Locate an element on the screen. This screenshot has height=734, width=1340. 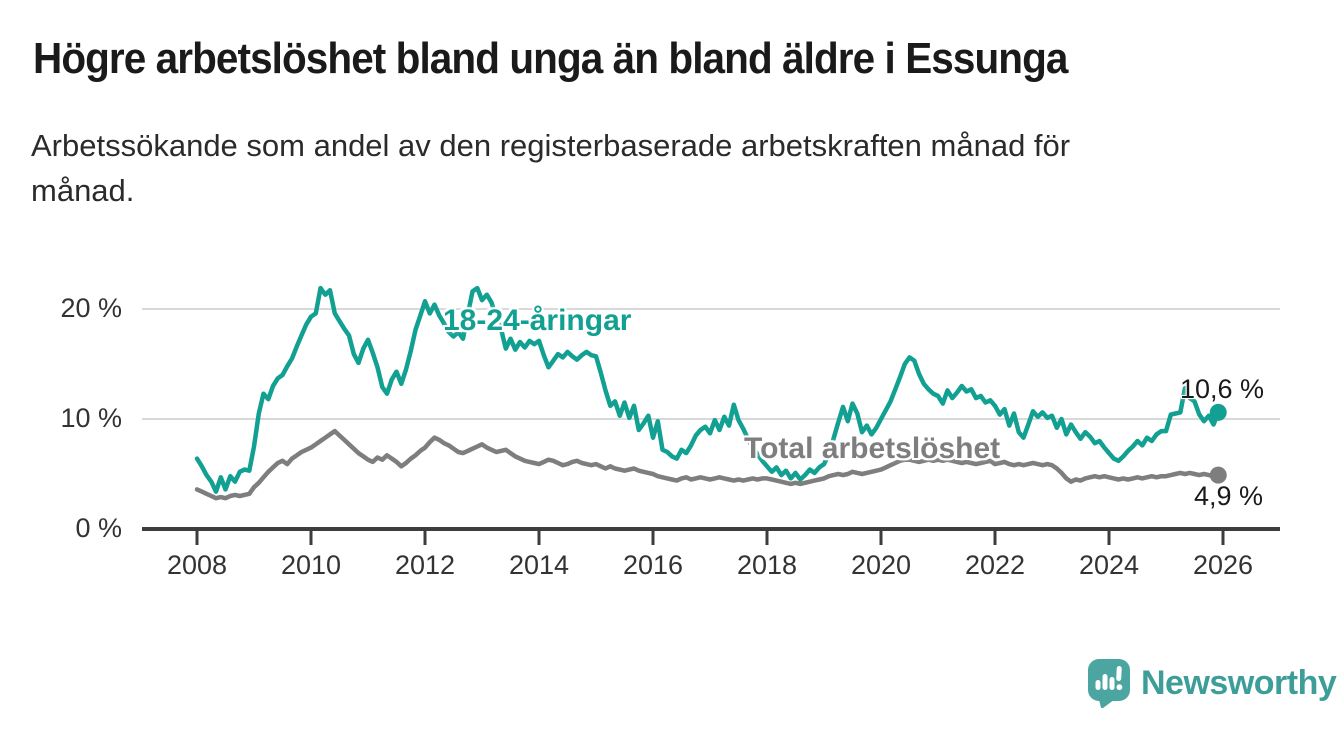
newsworthy-logo-text: Newsworthy is located at coordinates (1239, 682).